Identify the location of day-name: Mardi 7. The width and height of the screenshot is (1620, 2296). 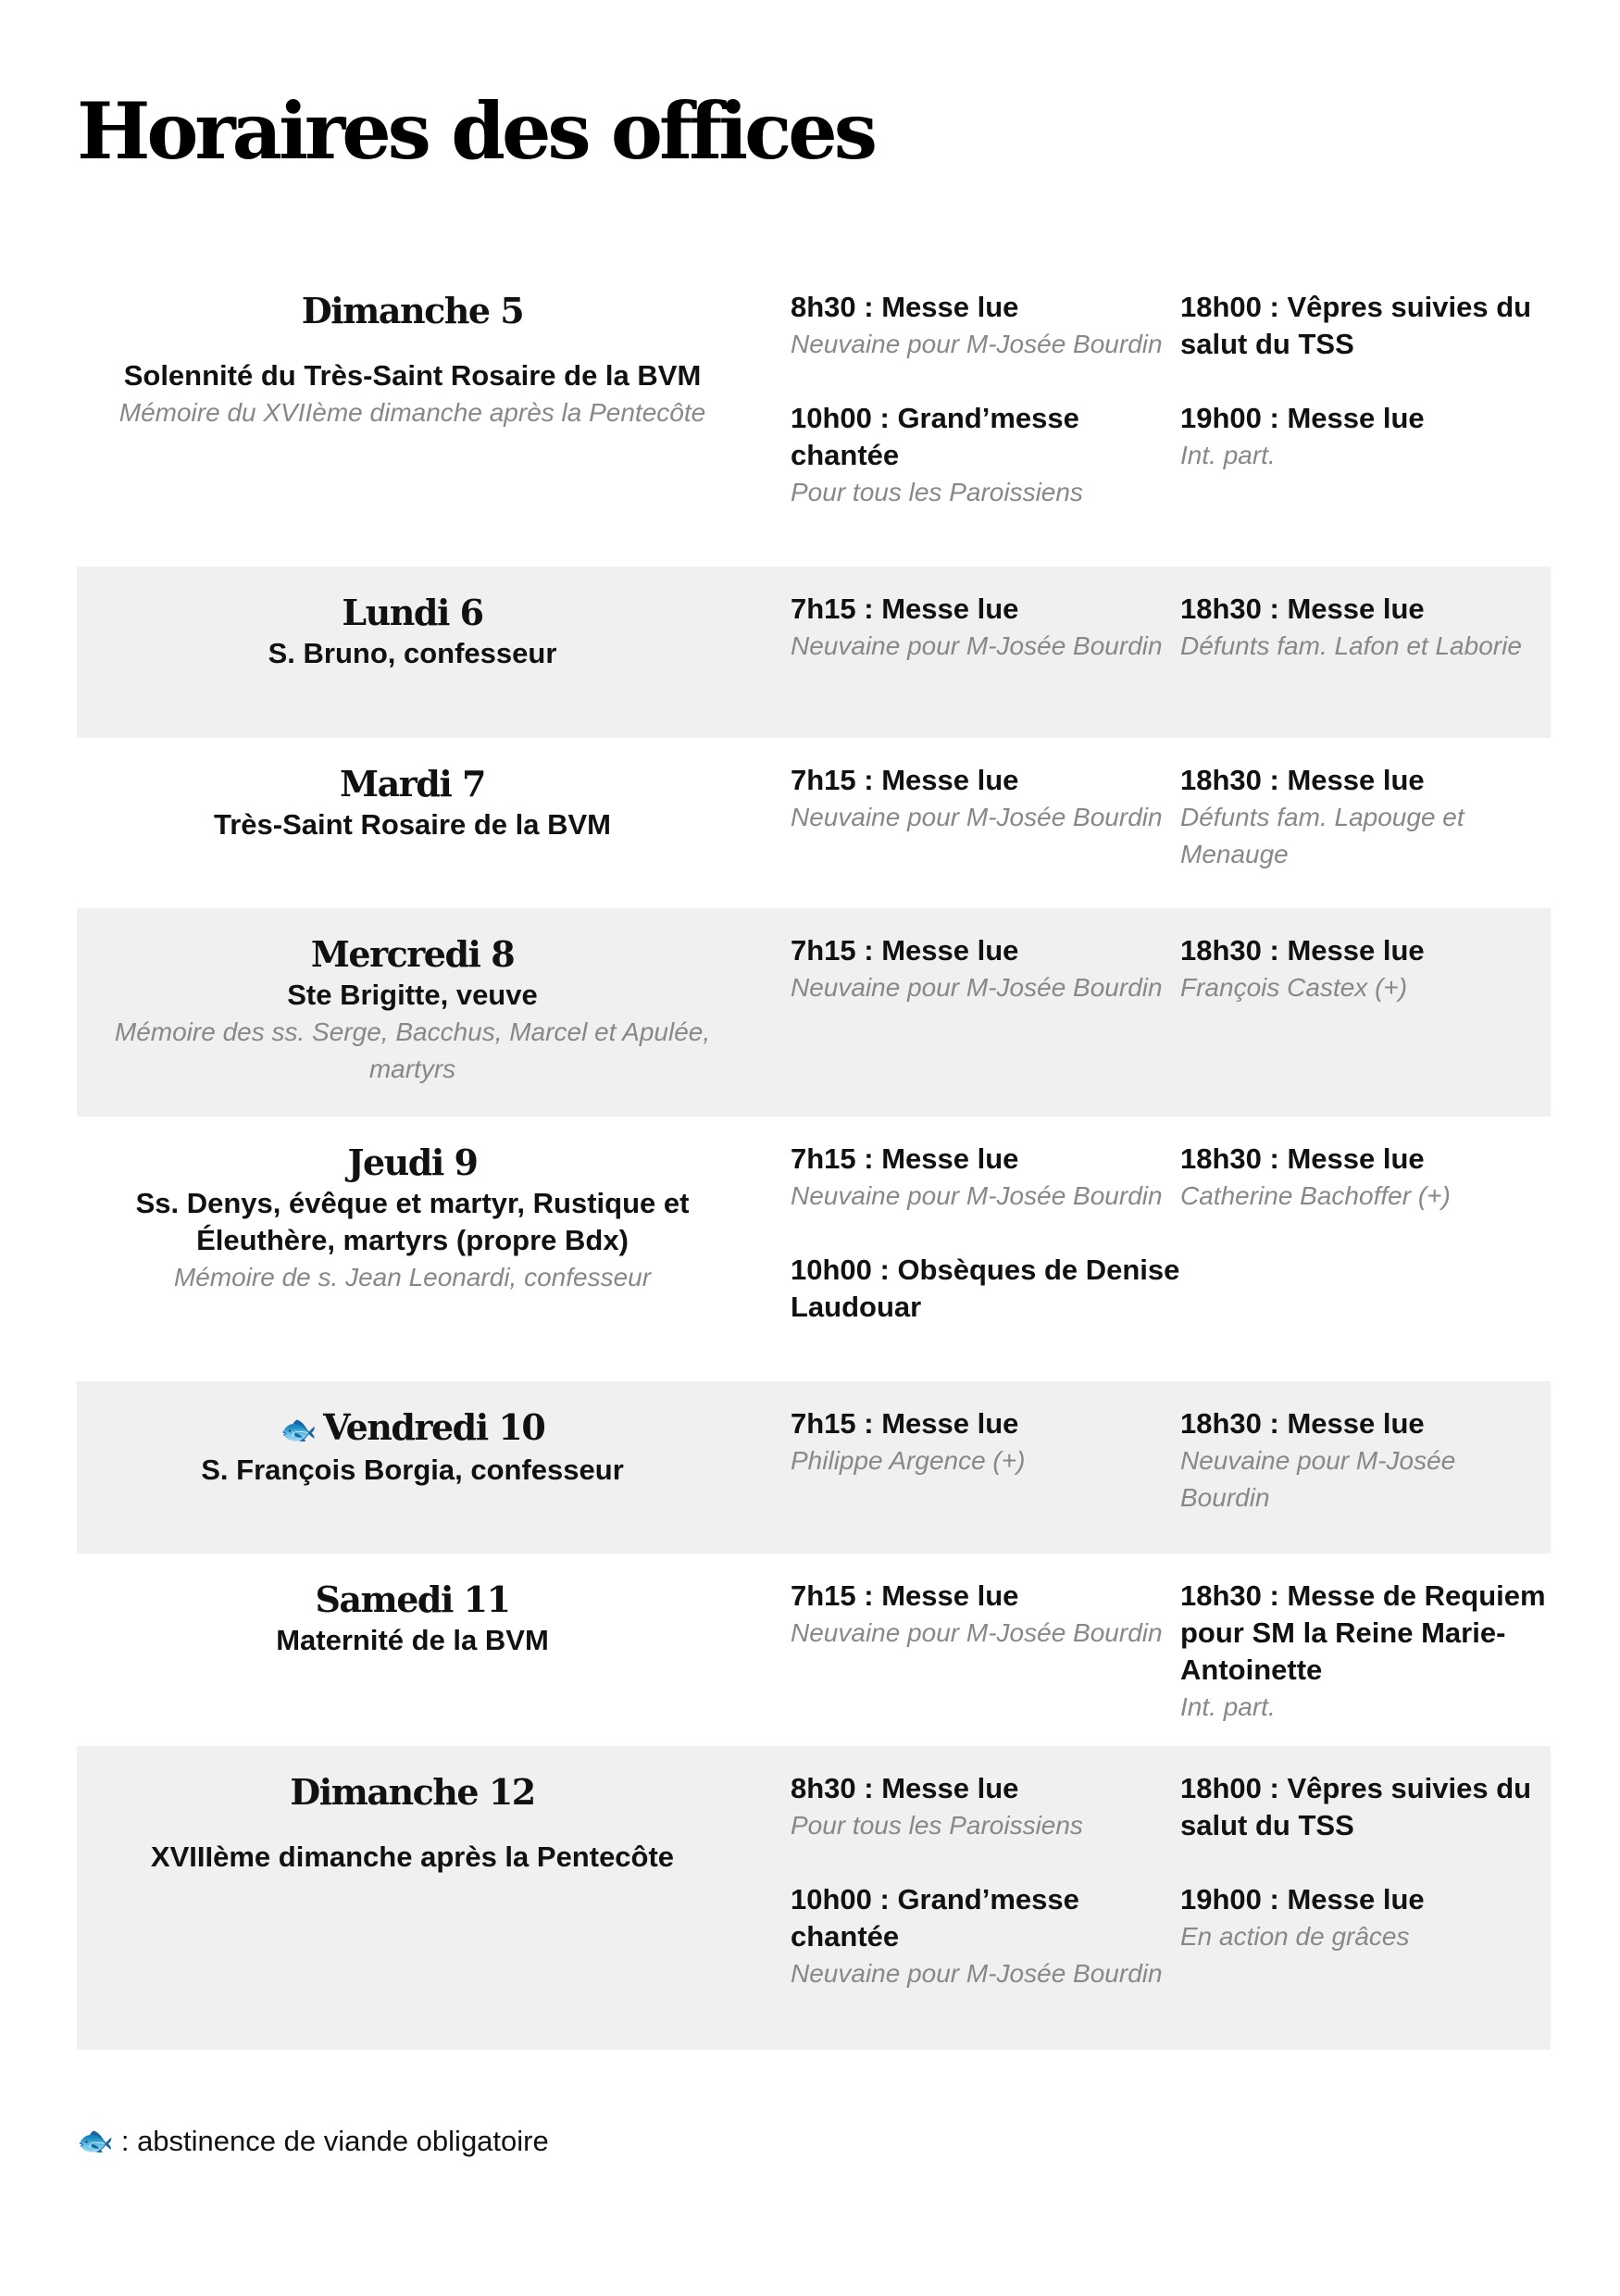
(413, 784).